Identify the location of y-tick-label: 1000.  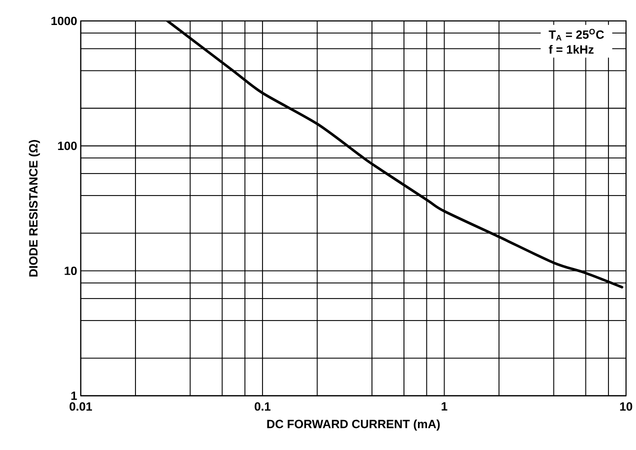
(64, 21).